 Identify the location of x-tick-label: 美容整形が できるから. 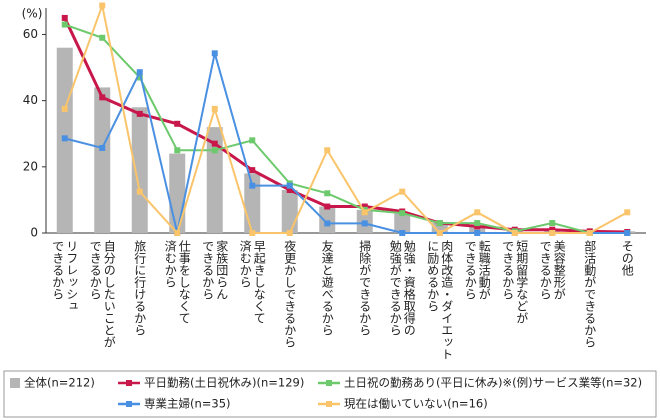
(552, 270).